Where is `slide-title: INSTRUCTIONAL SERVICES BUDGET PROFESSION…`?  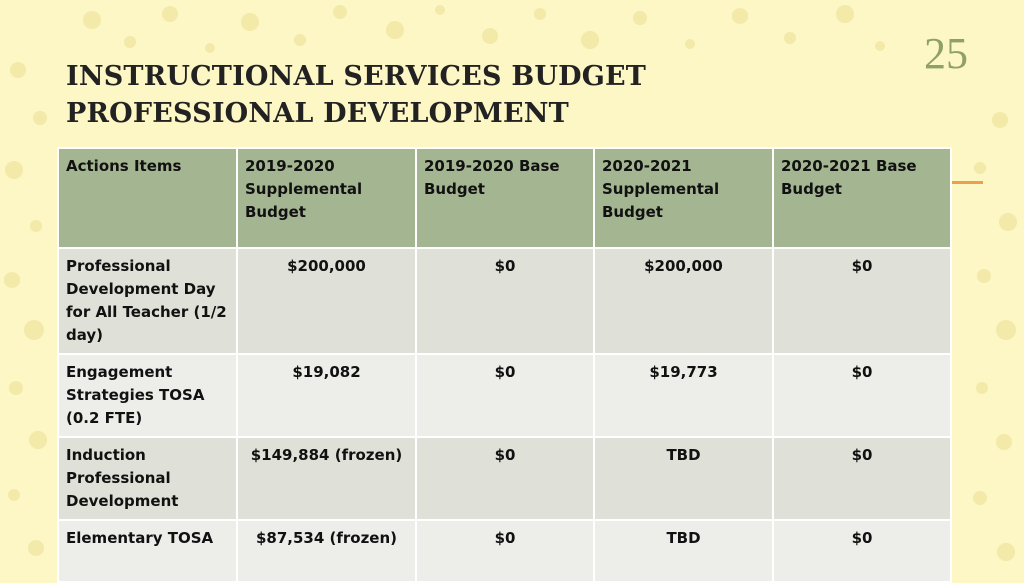
slide-title: INSTRUCTIONAL SERVICES BUDGET PROFESSION… is located at coordinates (356, 95).